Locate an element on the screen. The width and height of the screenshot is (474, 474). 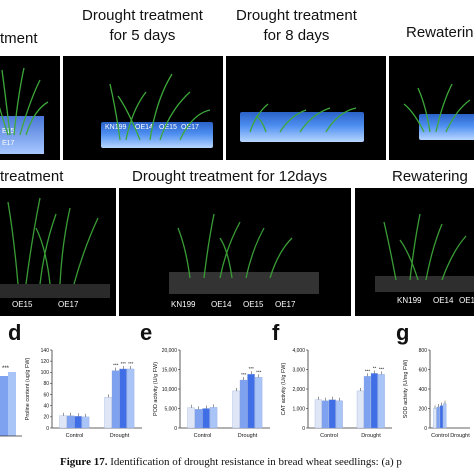
y-tick-label: 120 is located at coordinates (45, 362).